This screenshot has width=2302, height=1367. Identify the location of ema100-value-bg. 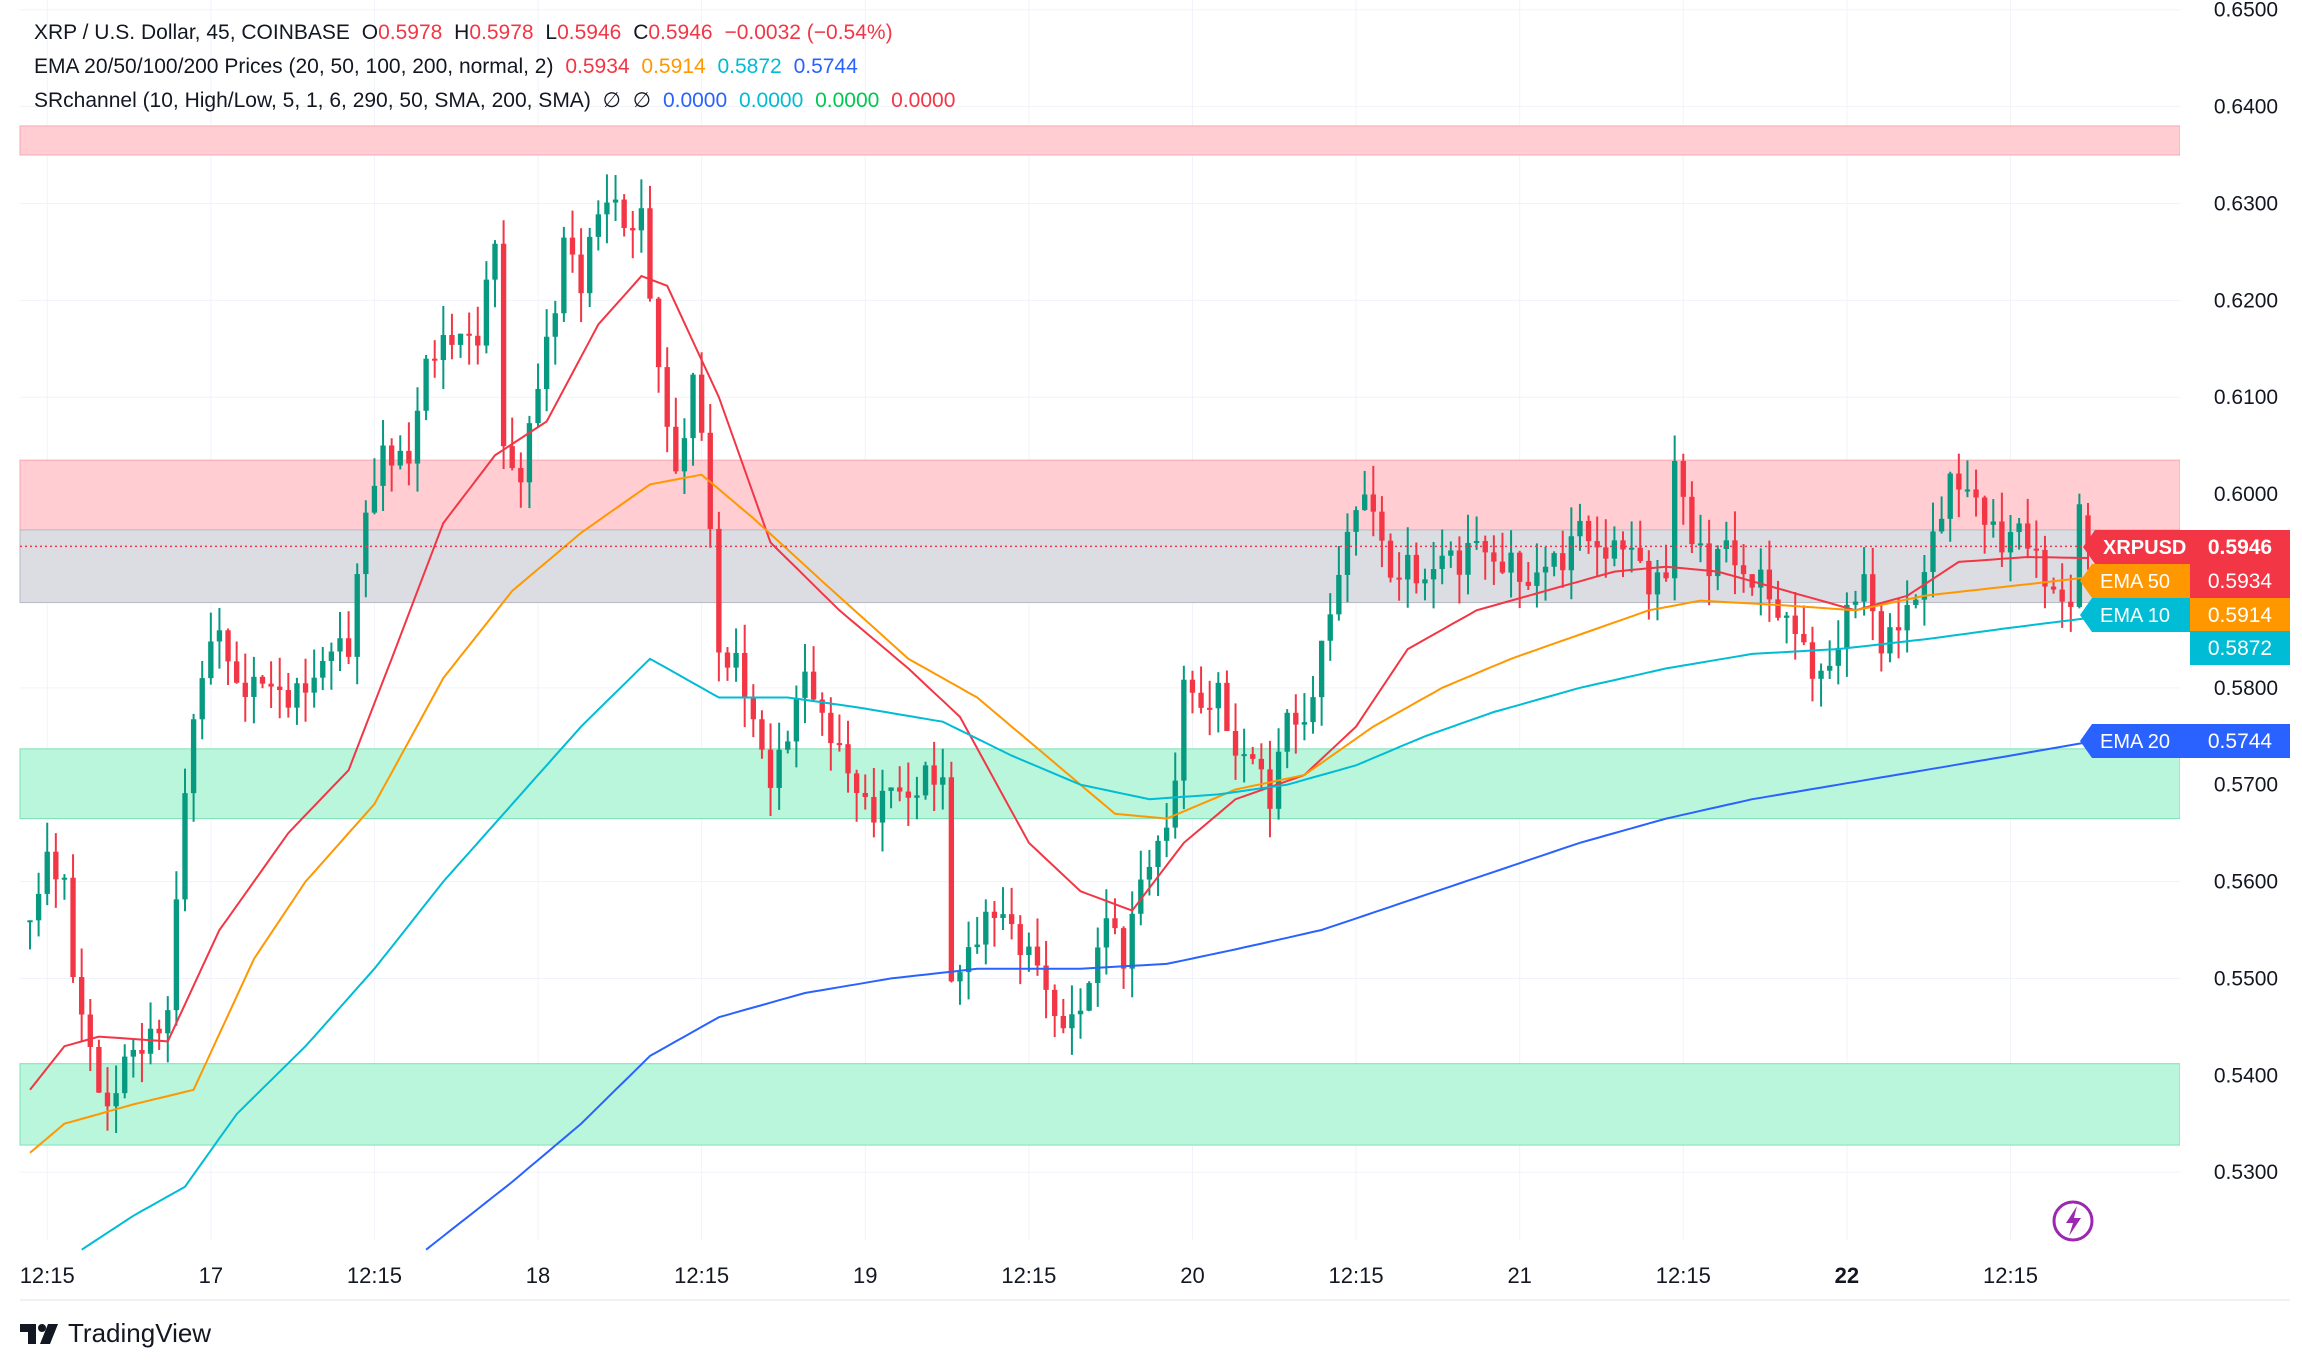
(2240, 615).